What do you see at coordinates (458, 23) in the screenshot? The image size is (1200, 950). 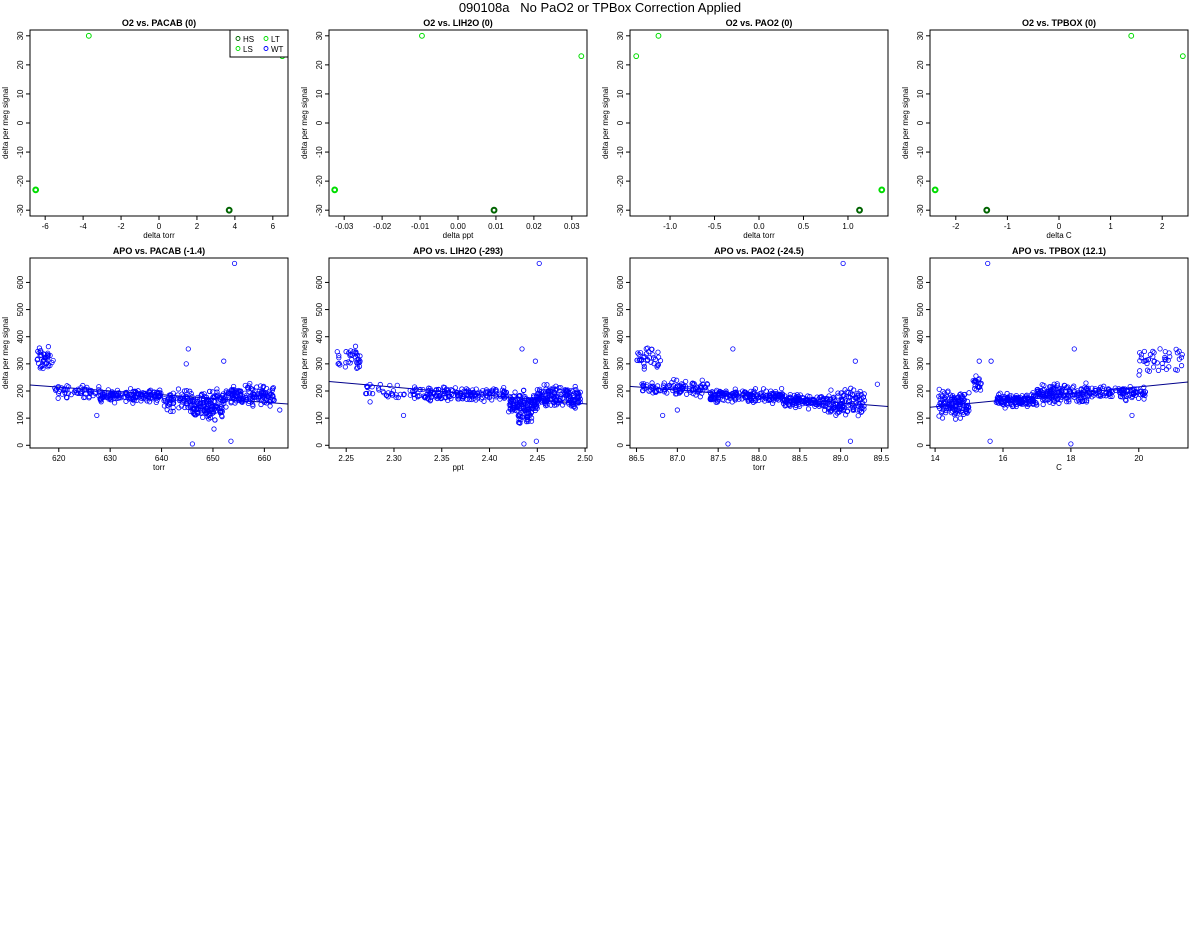 I see `panel-title: O2 vs. LIH2O (0)` at bounding box center [458, 23].